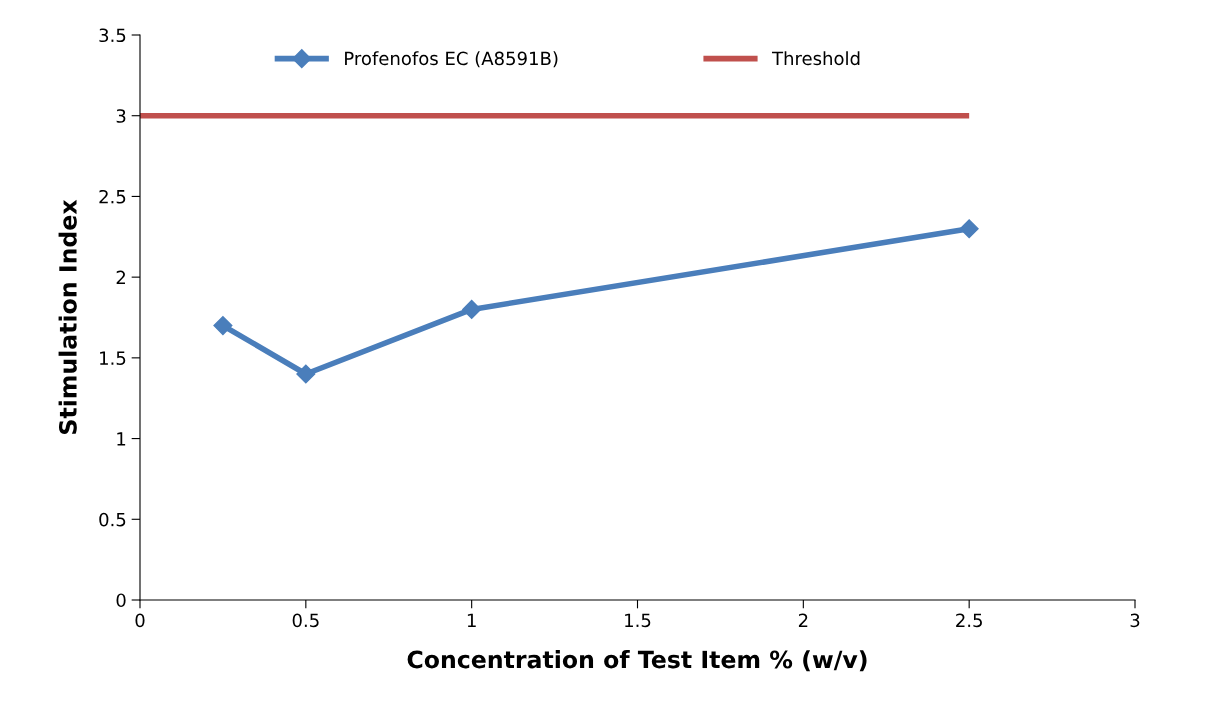  I want to click on x-tick-label: 0.5, so click(305, 620).